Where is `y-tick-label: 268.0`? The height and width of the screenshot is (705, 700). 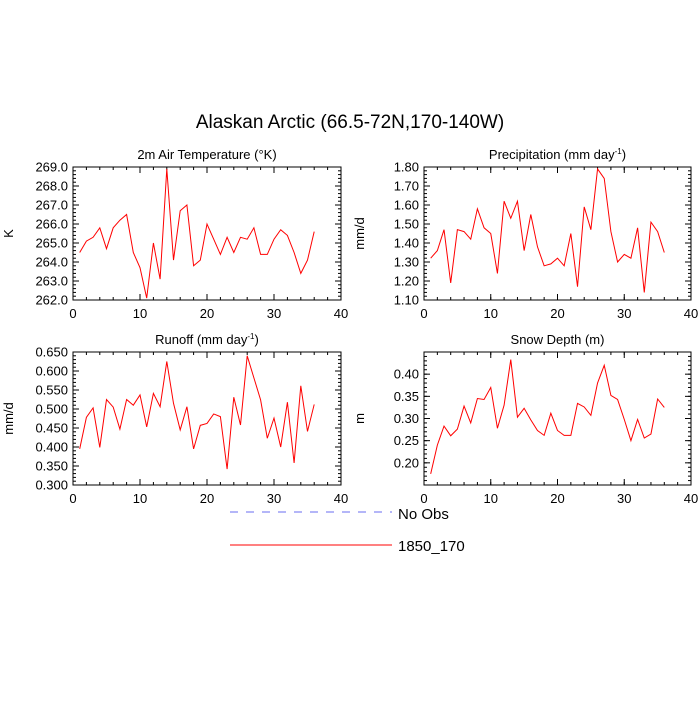
y-tick-label: 268.0 is located at coordinates (51, 186).